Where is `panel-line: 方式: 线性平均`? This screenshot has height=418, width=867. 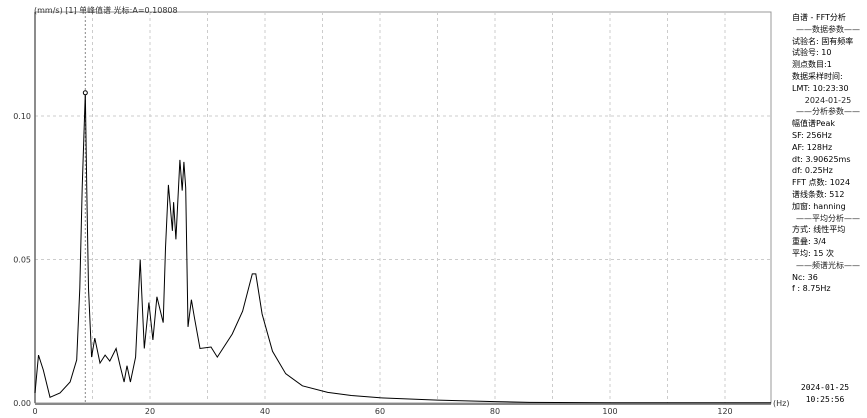 panel-line: 方式: 线性平均 is located at coordinates (819, 230).